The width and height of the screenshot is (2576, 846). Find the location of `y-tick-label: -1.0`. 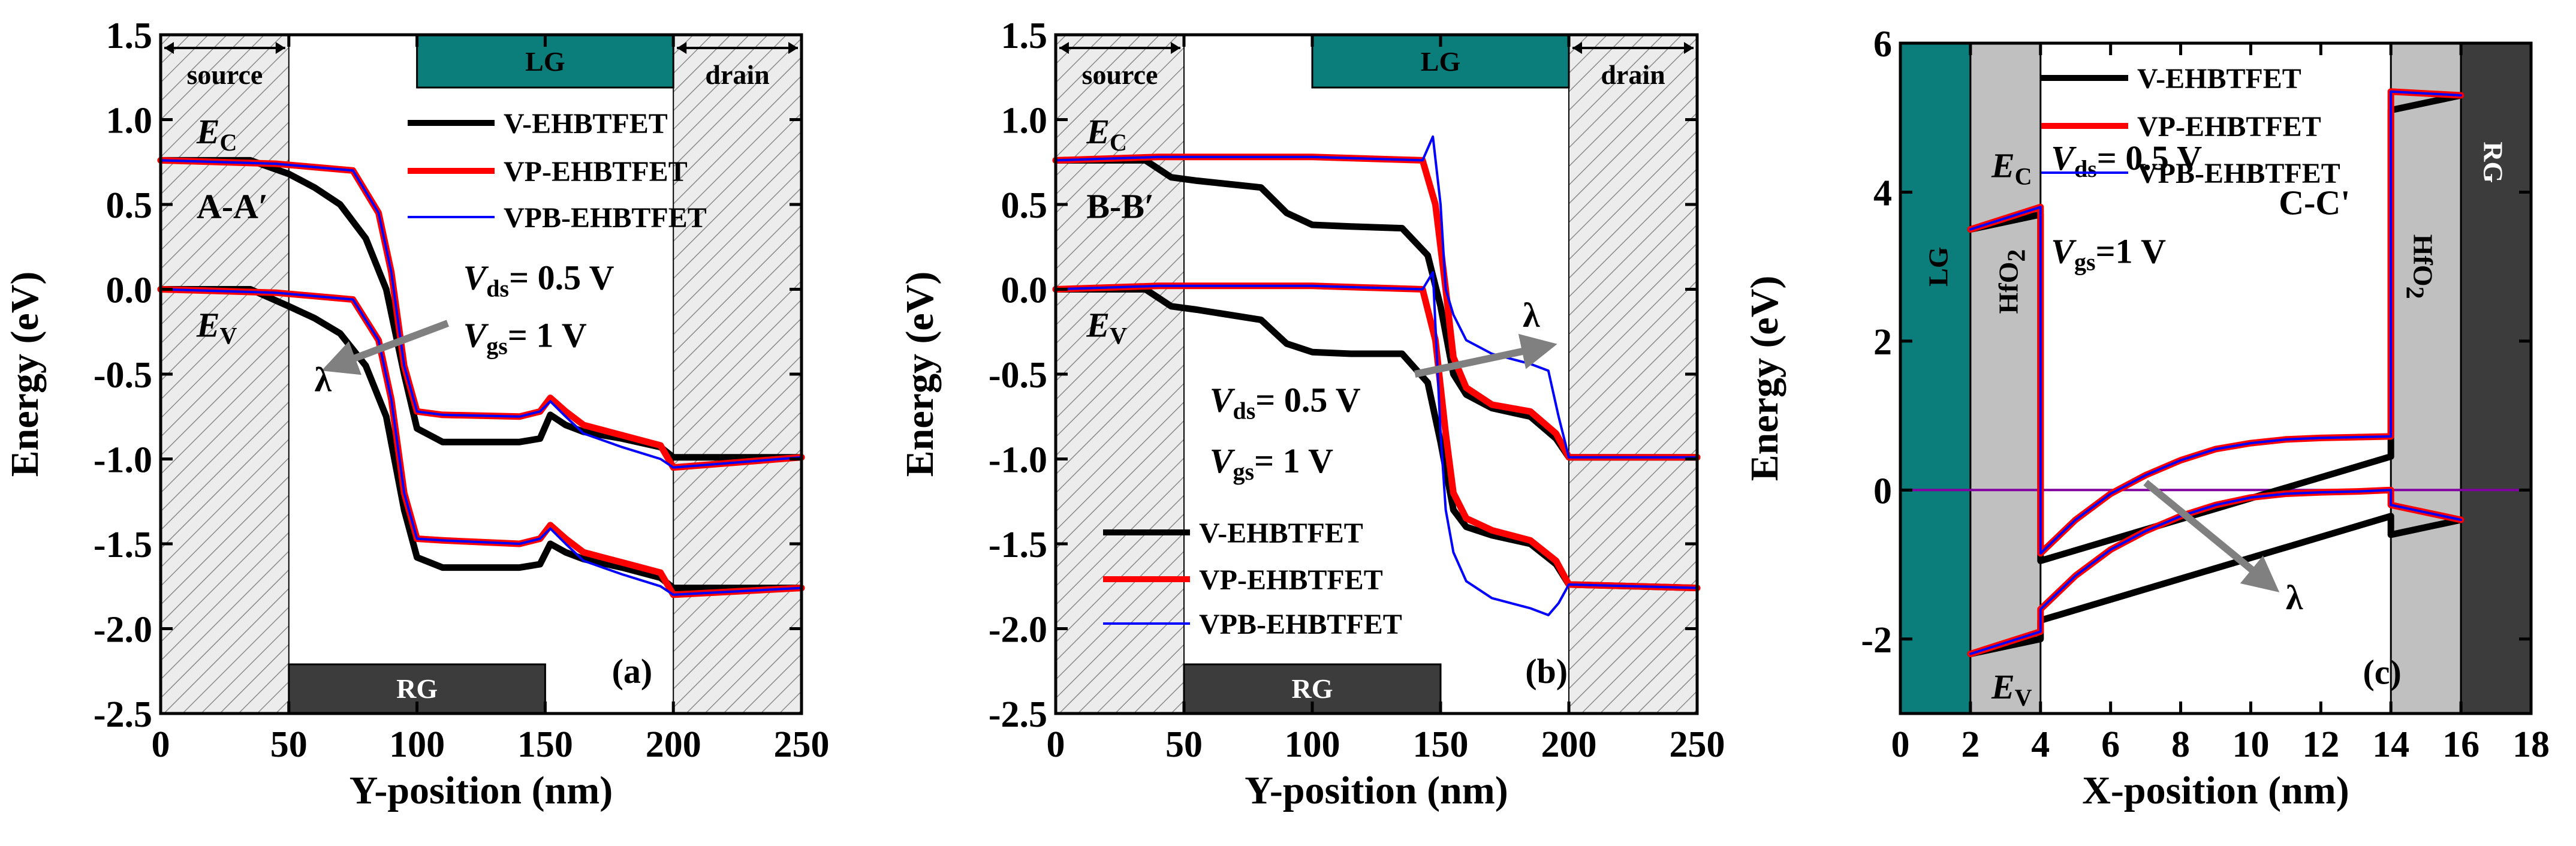

y-tick-label: -1.0 is located at coordinates (1018, 460).